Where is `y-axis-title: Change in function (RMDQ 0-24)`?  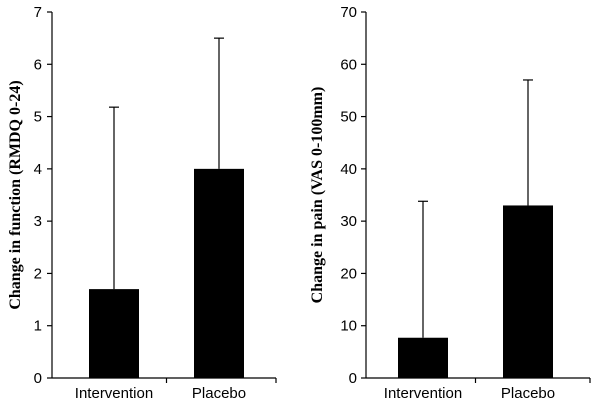
y-axis-title: Change in function (RMDQ 0-24) is located at coordinates (15, 194).